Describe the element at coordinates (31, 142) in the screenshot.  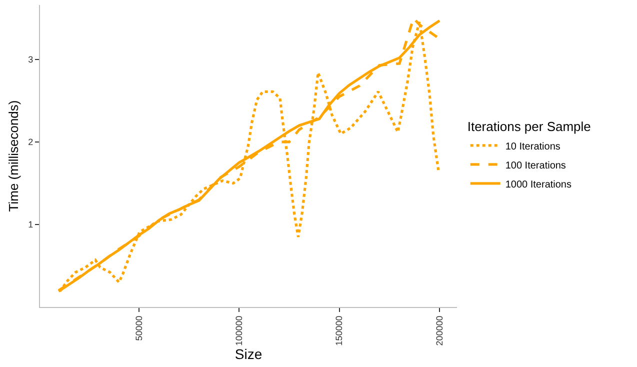
I see `y-tick-label: 2` at that location.